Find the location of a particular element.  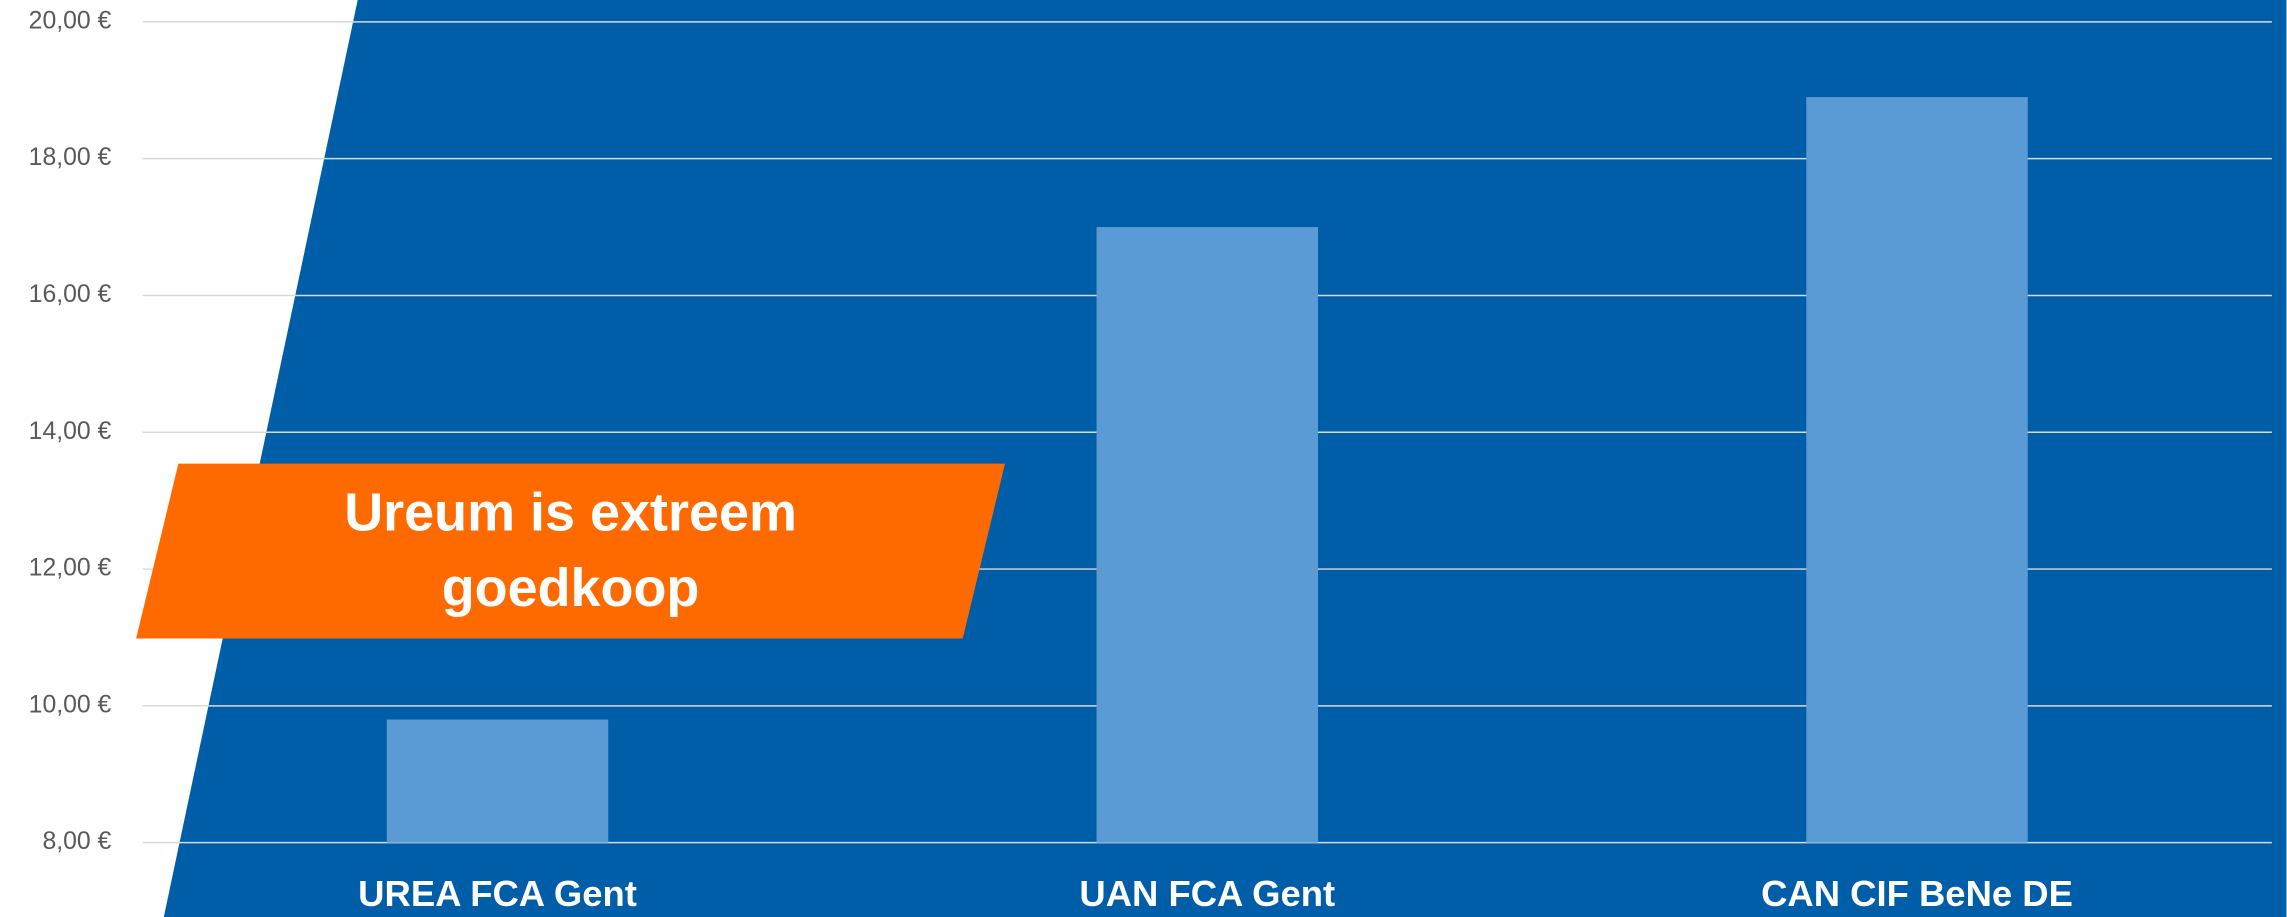

y-tick-label: 18,00 € is located at coordinates (70, 157).